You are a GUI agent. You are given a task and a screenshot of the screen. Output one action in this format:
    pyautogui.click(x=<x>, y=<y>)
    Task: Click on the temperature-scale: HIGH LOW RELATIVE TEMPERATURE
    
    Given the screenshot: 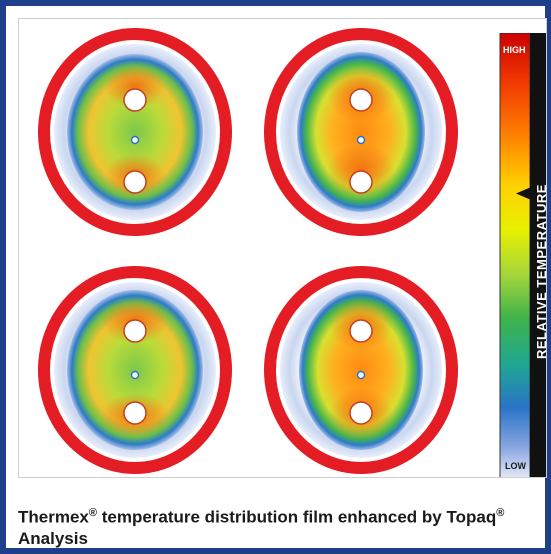 What is the action you would take?
    pyautogui.click(x=523, y=255)
    